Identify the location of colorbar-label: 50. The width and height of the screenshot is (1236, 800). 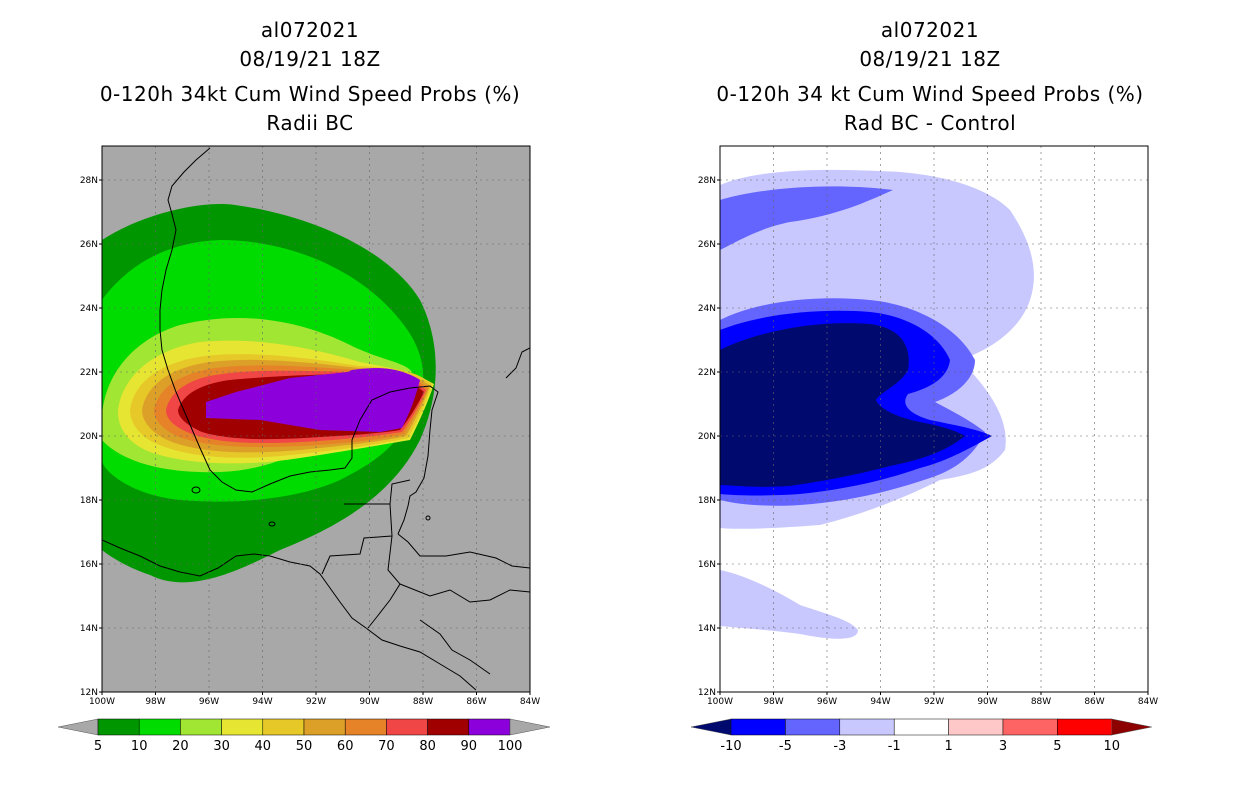
(304, 746).